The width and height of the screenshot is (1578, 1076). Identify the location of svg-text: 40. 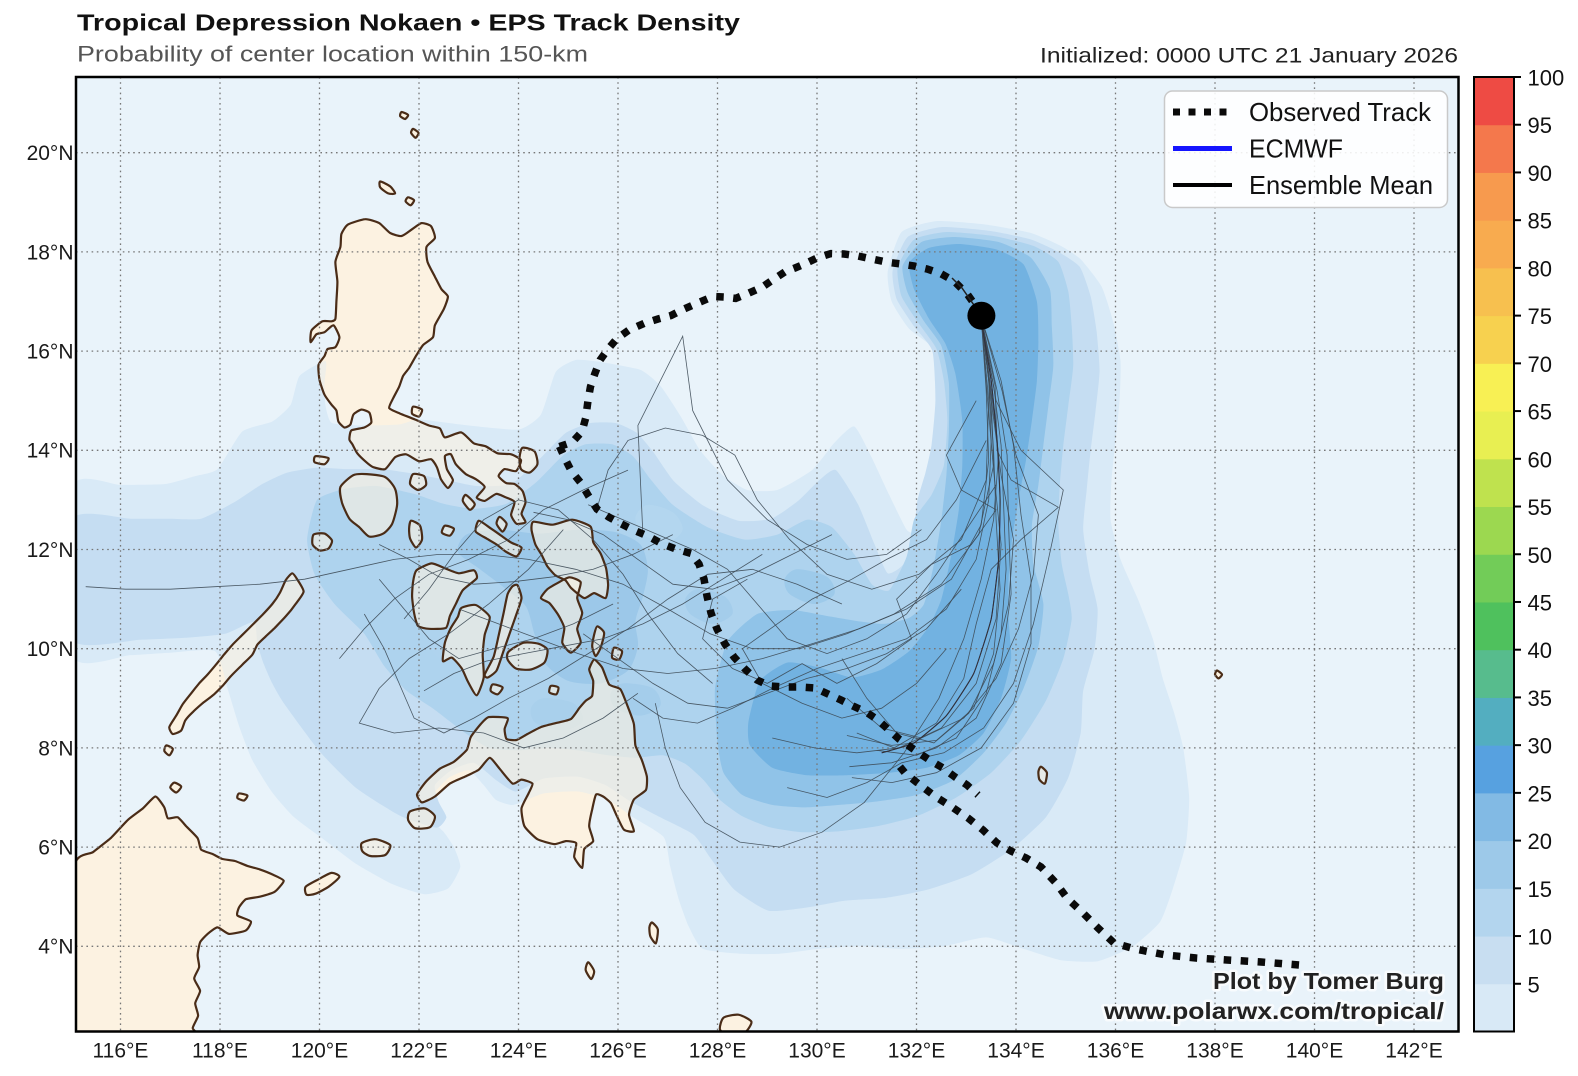
(1540, 650).